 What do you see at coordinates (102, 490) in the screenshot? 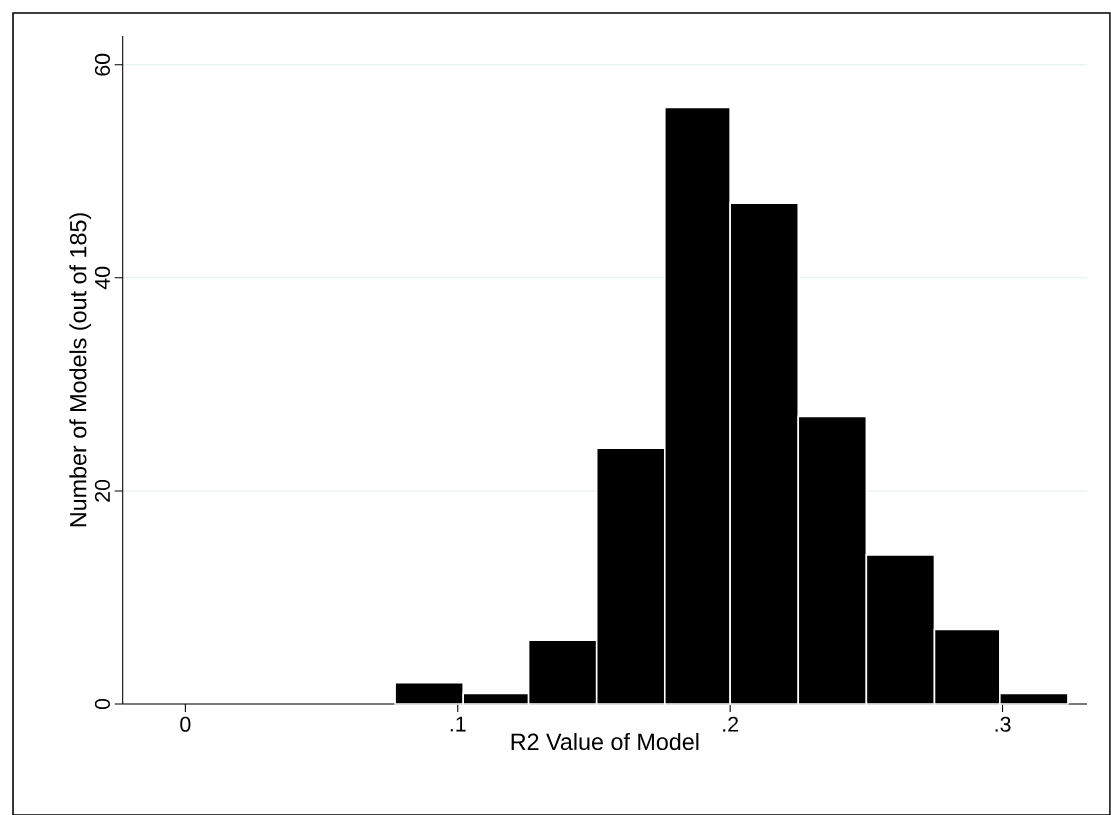
I see `y-tick-label: 20` at bounding box center [102, 490].